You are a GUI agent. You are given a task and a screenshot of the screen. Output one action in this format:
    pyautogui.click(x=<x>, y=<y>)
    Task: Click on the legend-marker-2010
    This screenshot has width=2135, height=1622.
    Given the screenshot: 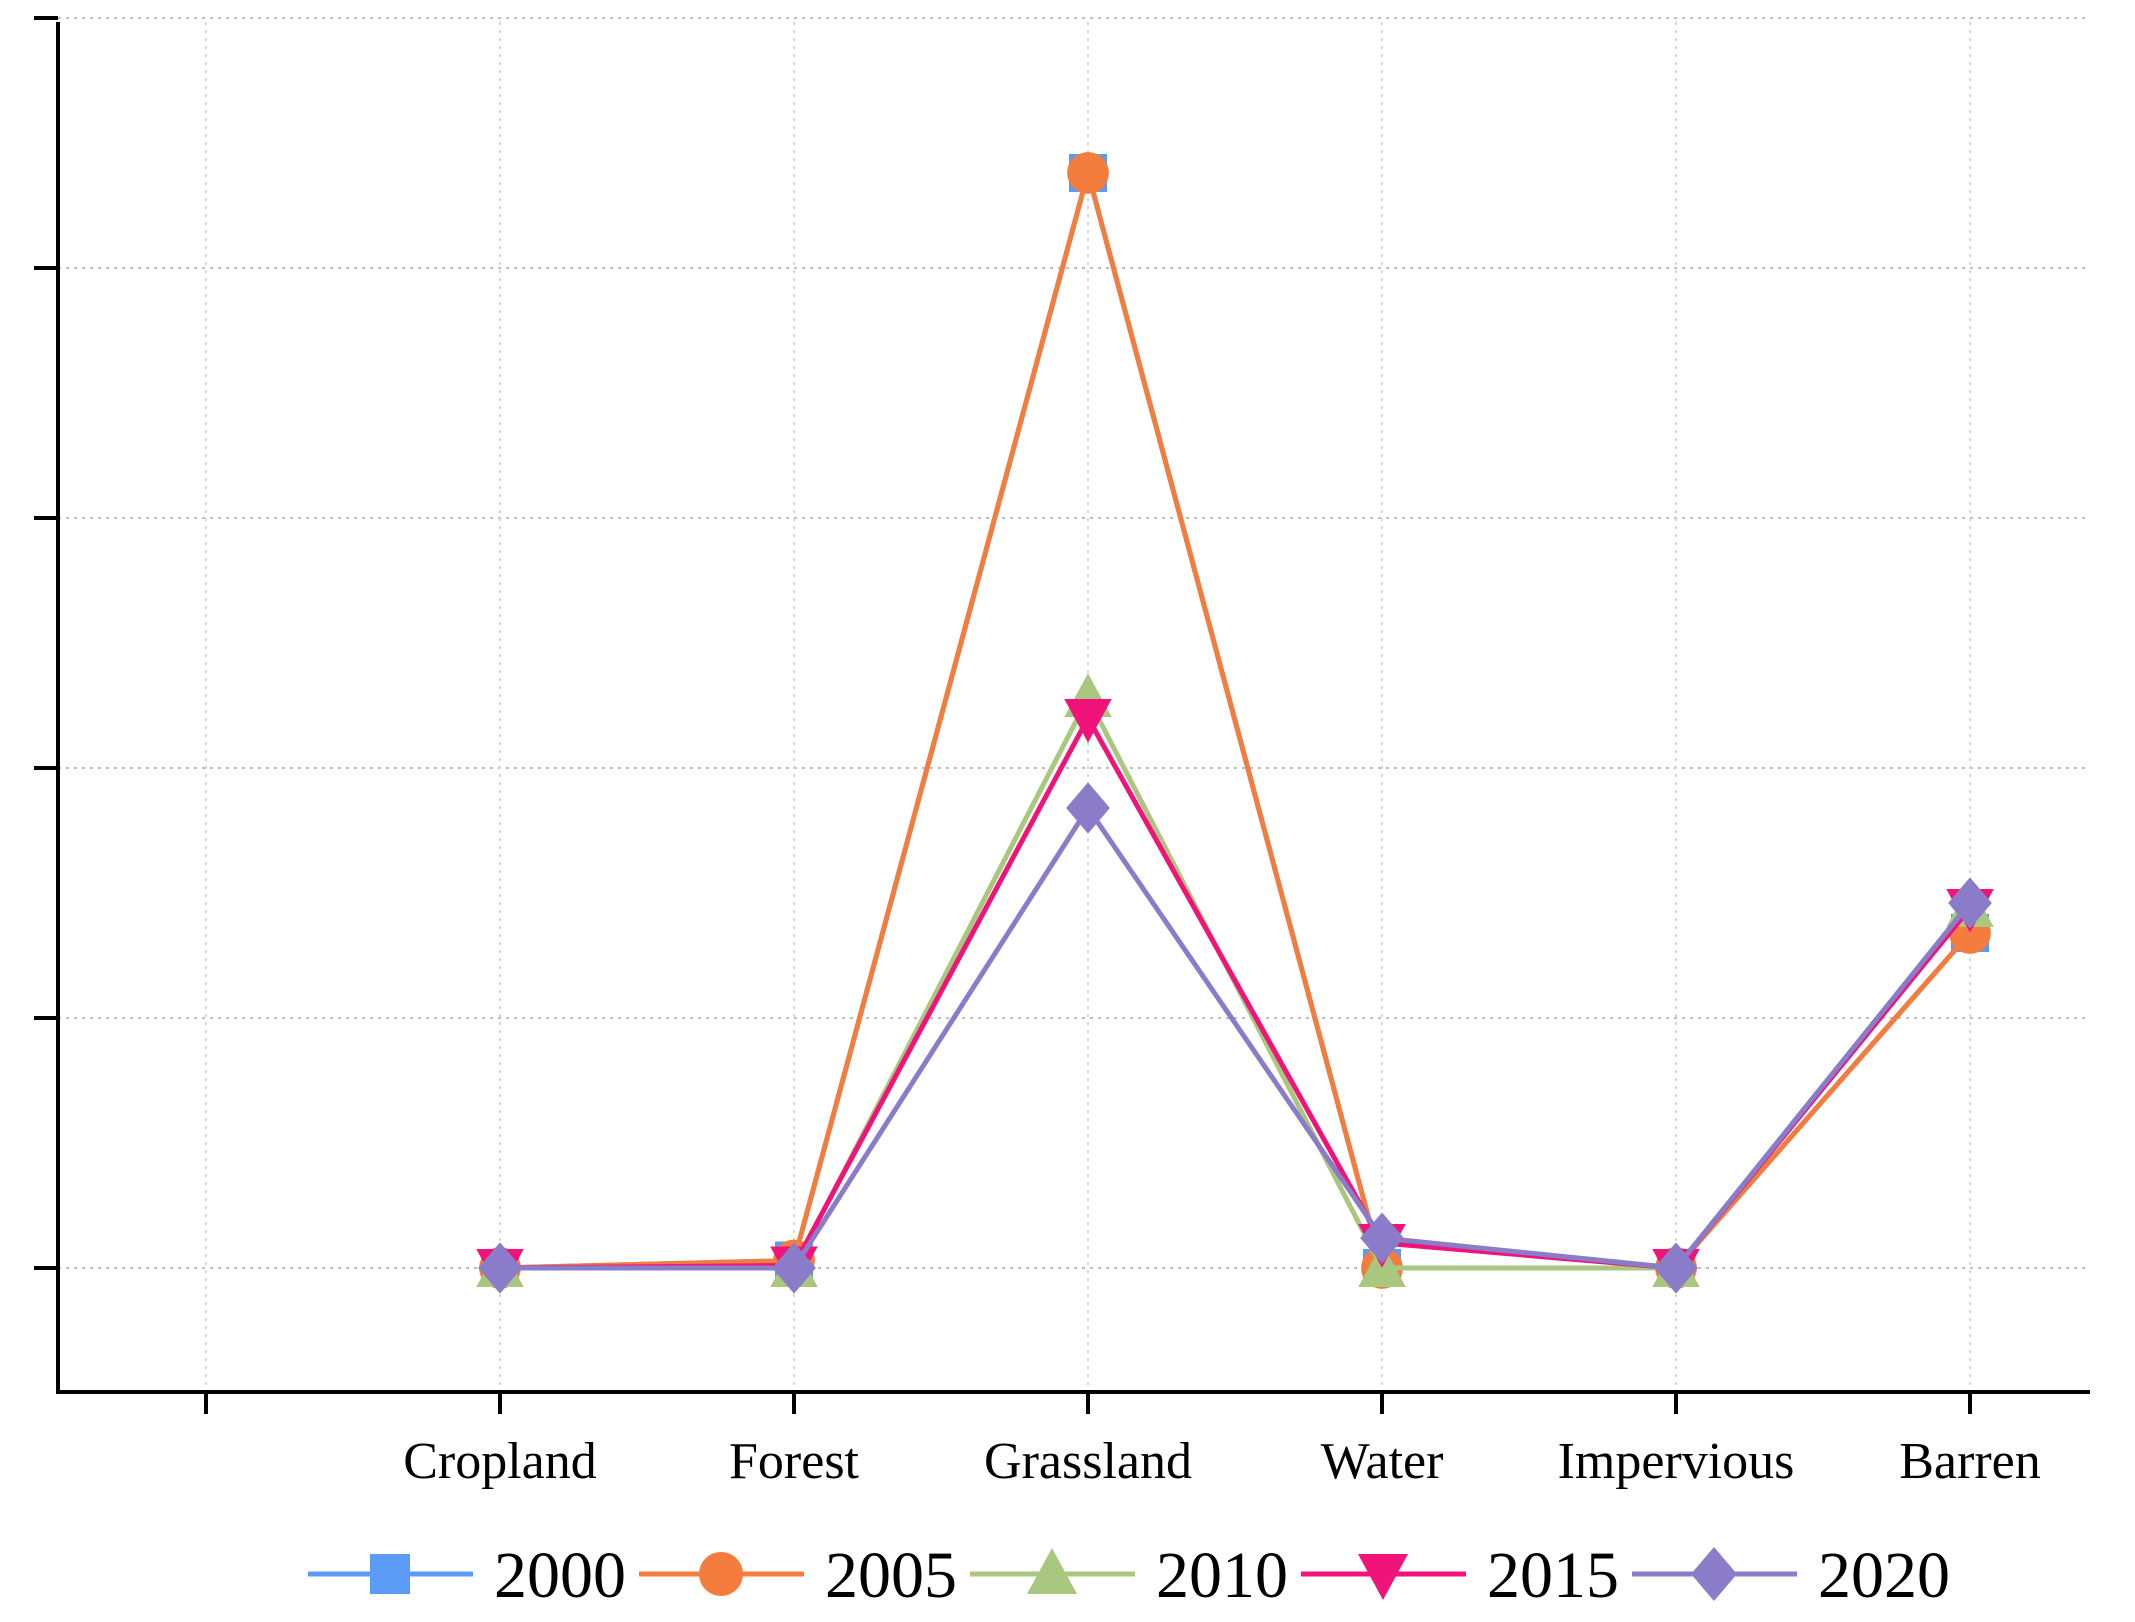 What is the action you would take?
    pyautogui.click(x=1052, y=1571)
    